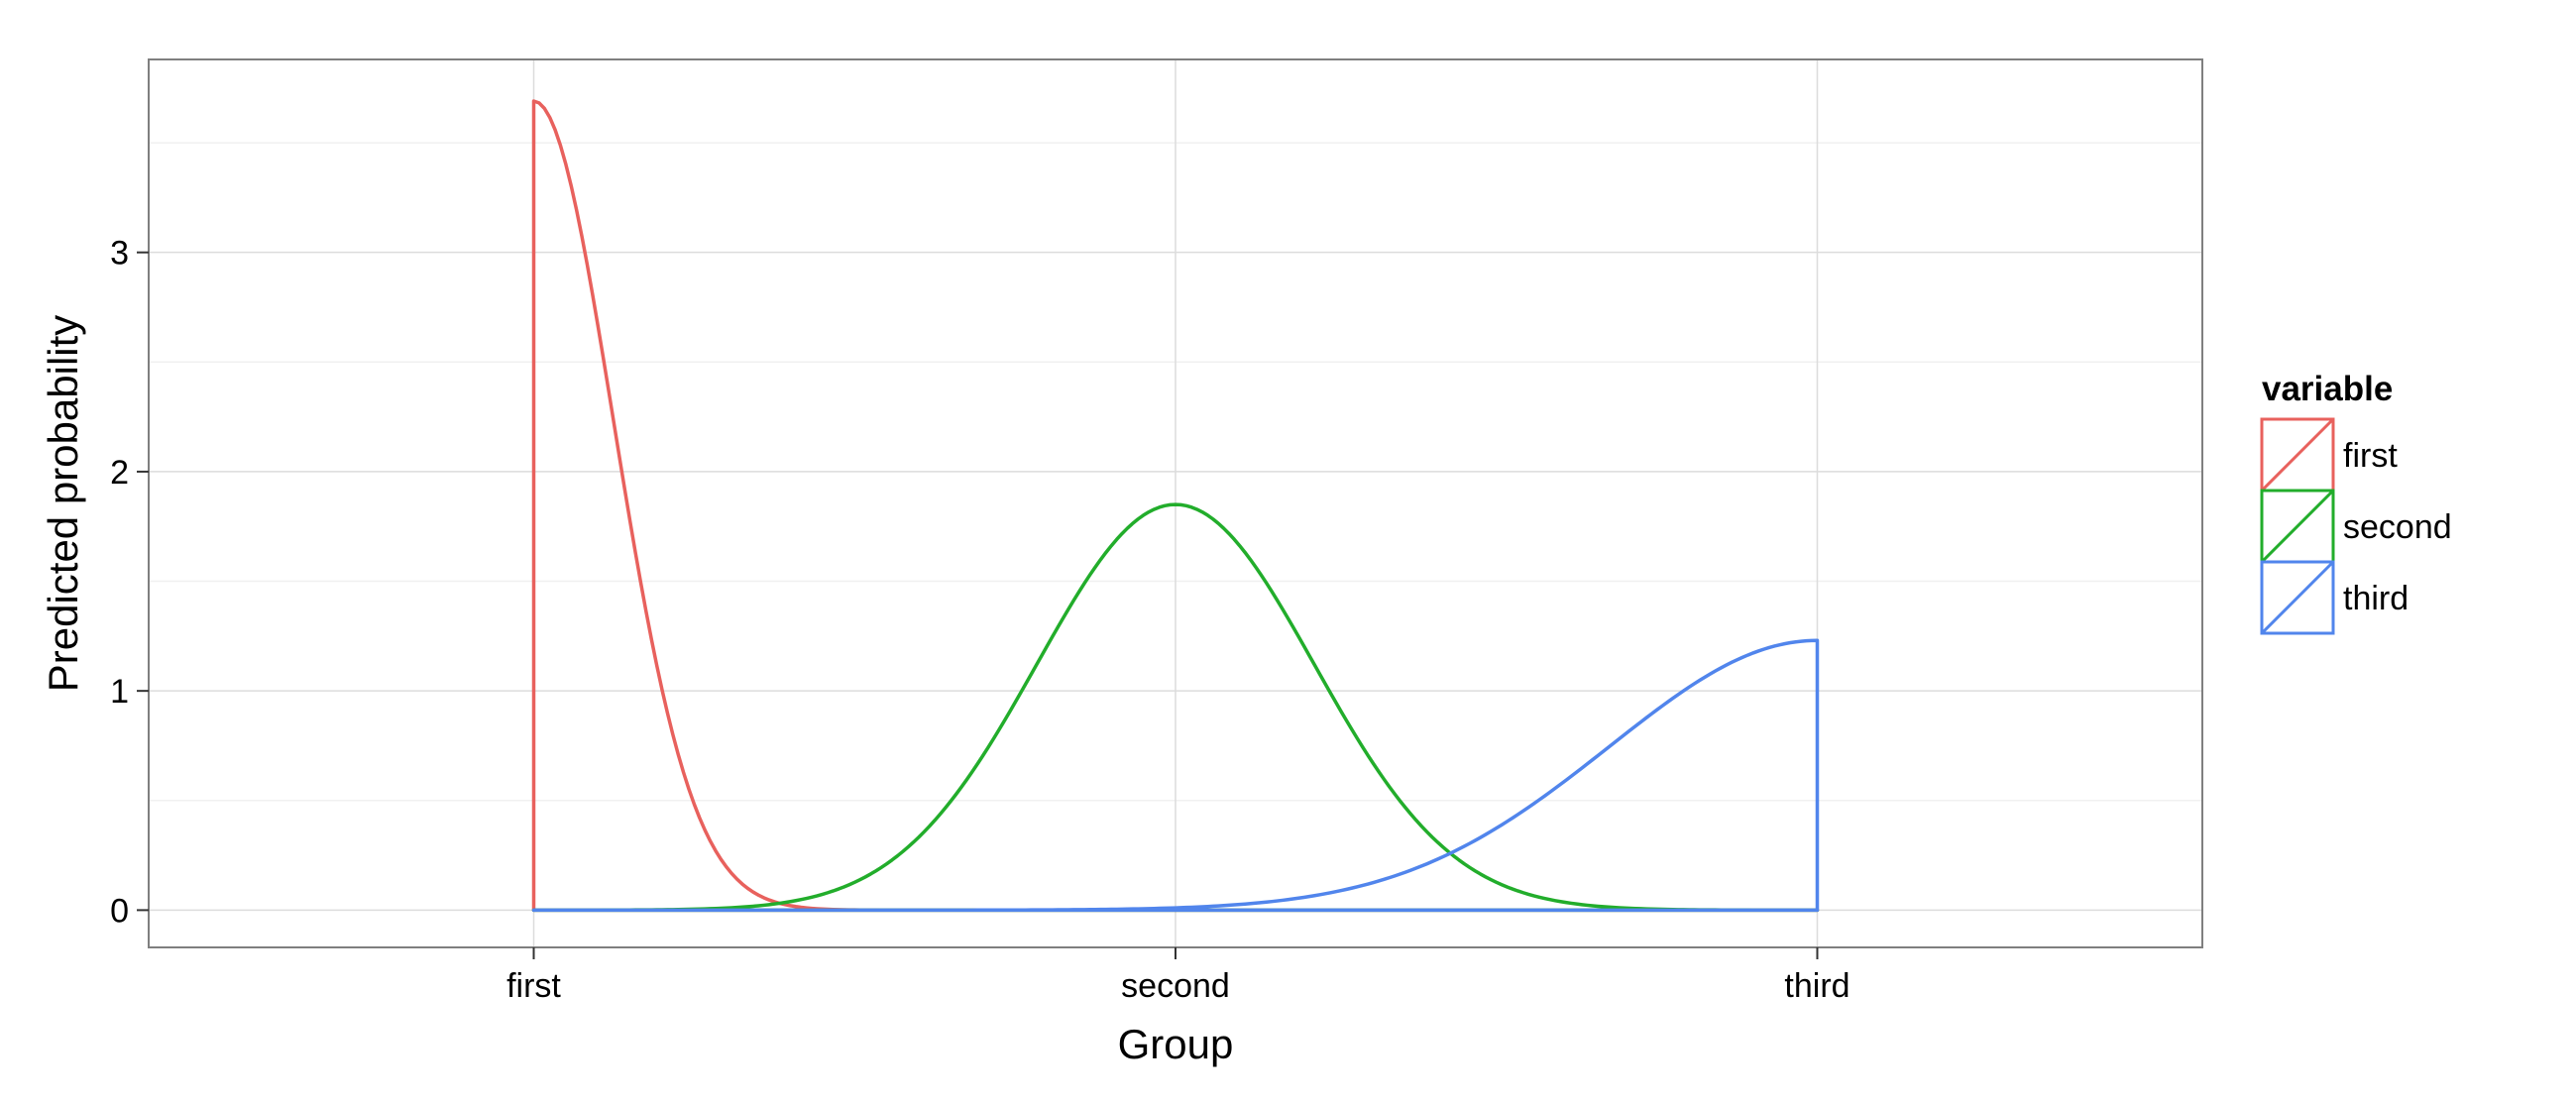 Image resolution: width=2576 pixels, height=1102 pixels. I want to click on series-line-third, so click(1175, 775).